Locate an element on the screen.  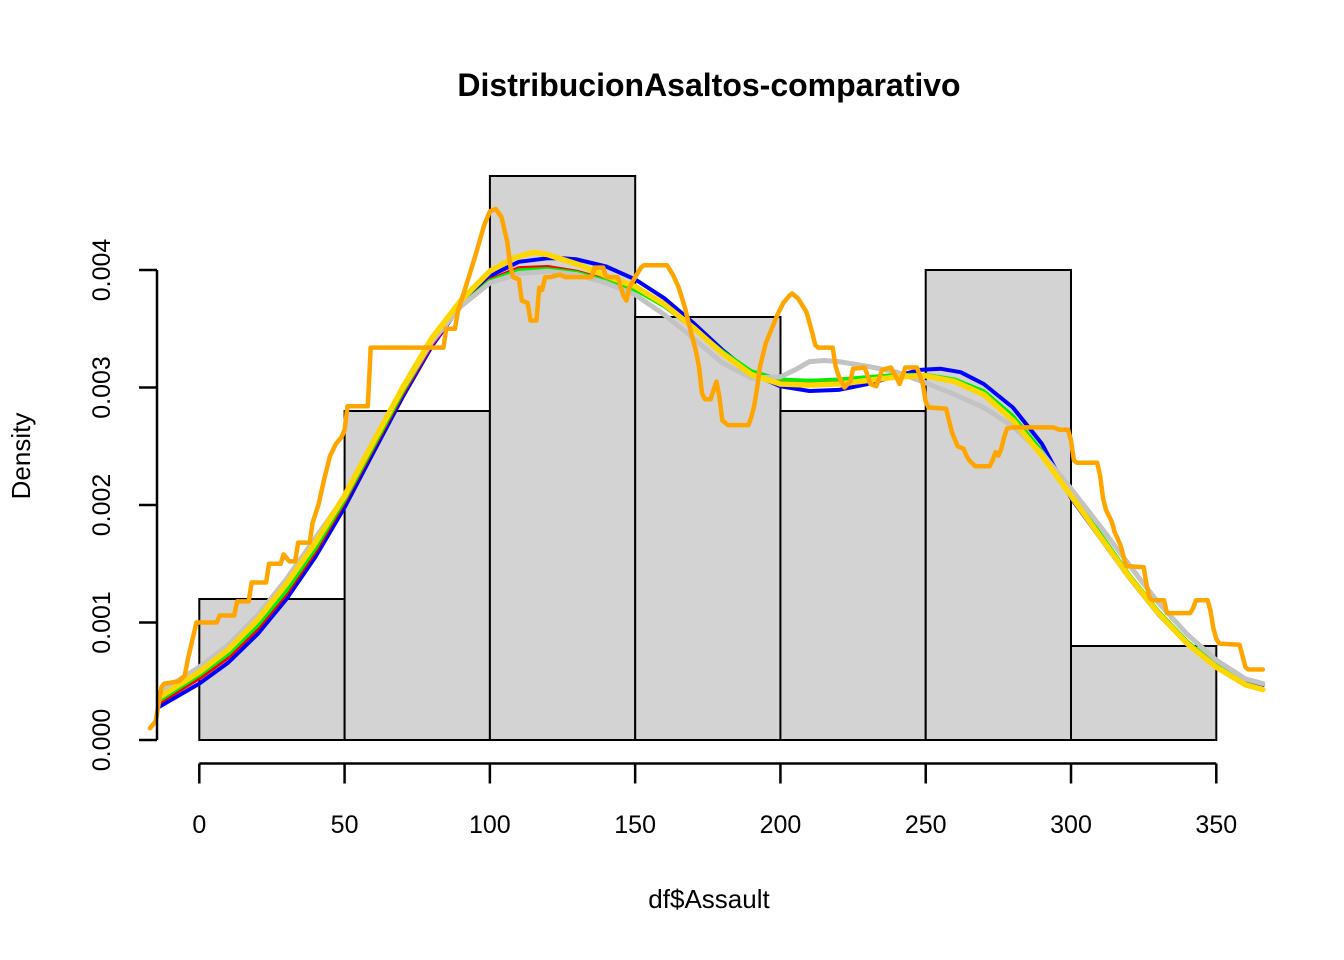
chart-title: DistribucionAsaltos-comparativo is located at coordinates (708, 85).